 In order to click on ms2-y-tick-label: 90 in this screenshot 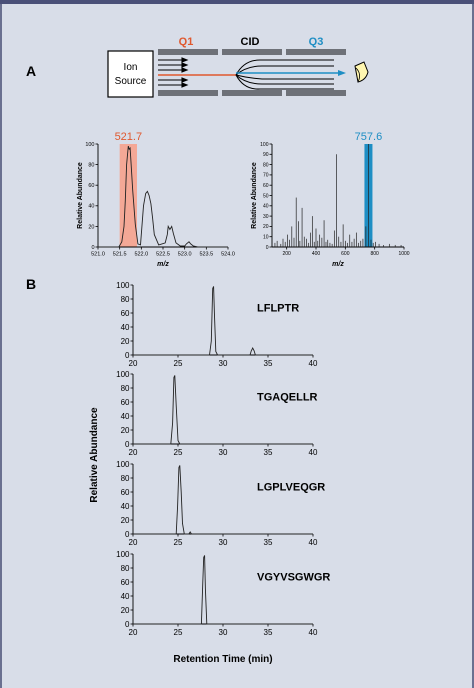, I will do `click(266, 155)`.